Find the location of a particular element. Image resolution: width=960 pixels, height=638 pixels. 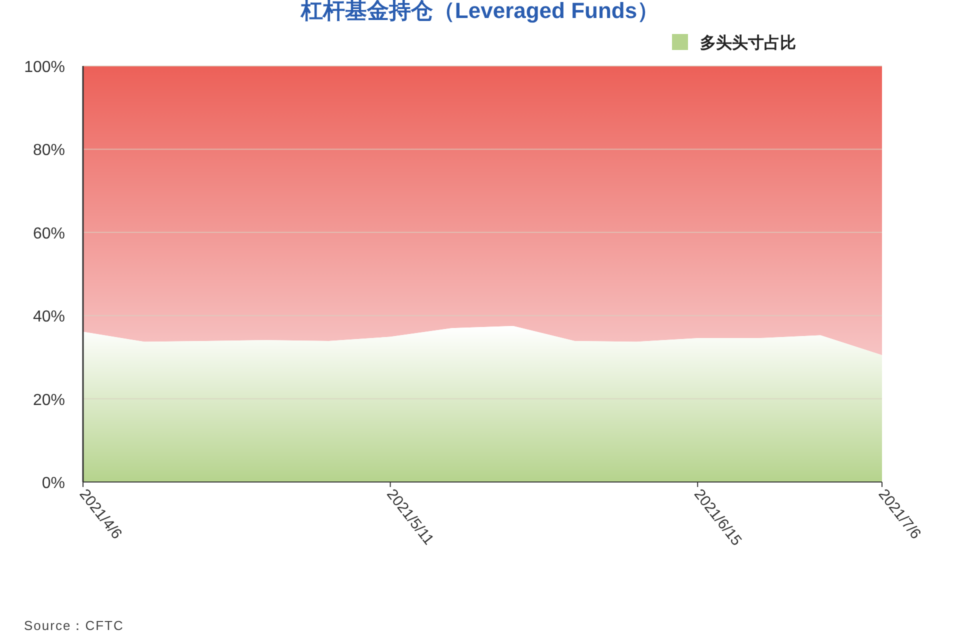

legend-label: 多头头寸占比 is located at coordinates (748, 43).